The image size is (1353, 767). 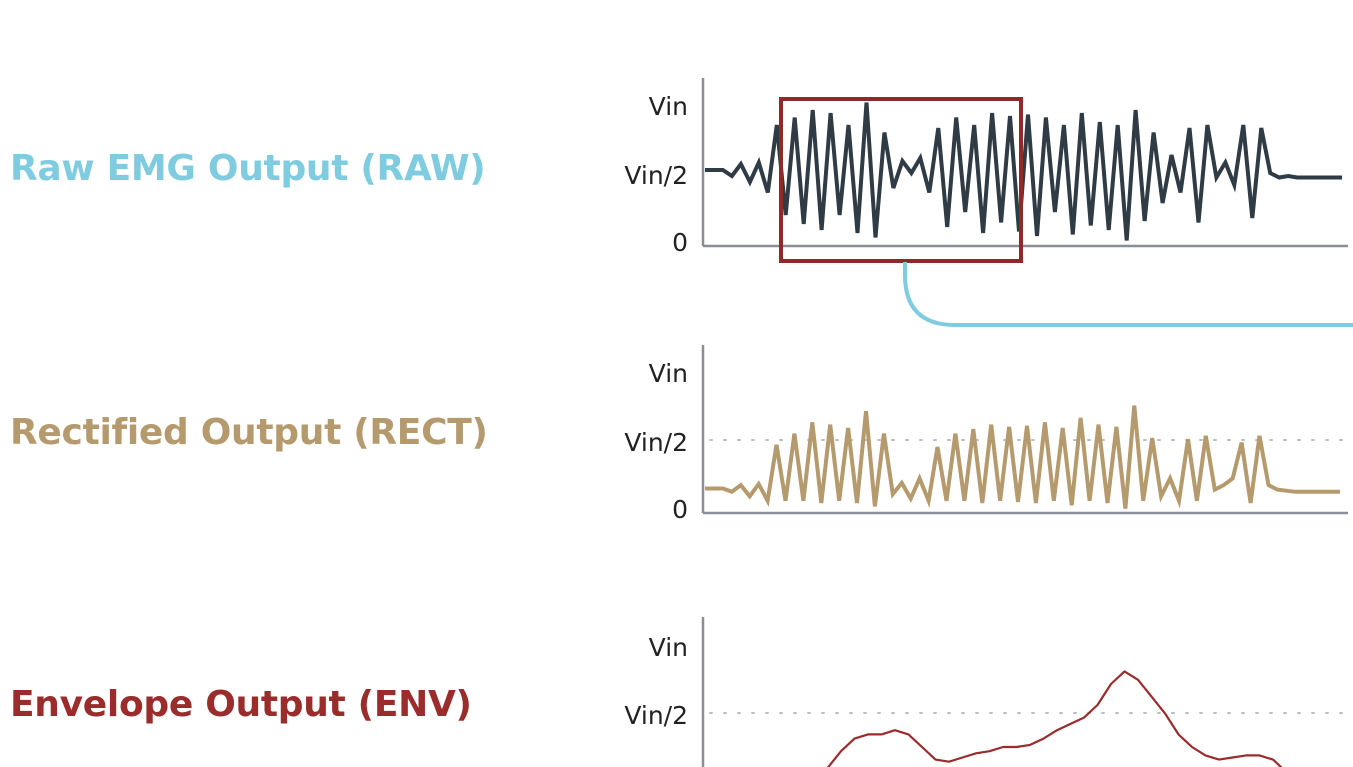 What do you see at coordinates (1054, 718) in the screenshot?
I see `envelope-signal` at bounding box center [1054, 718].